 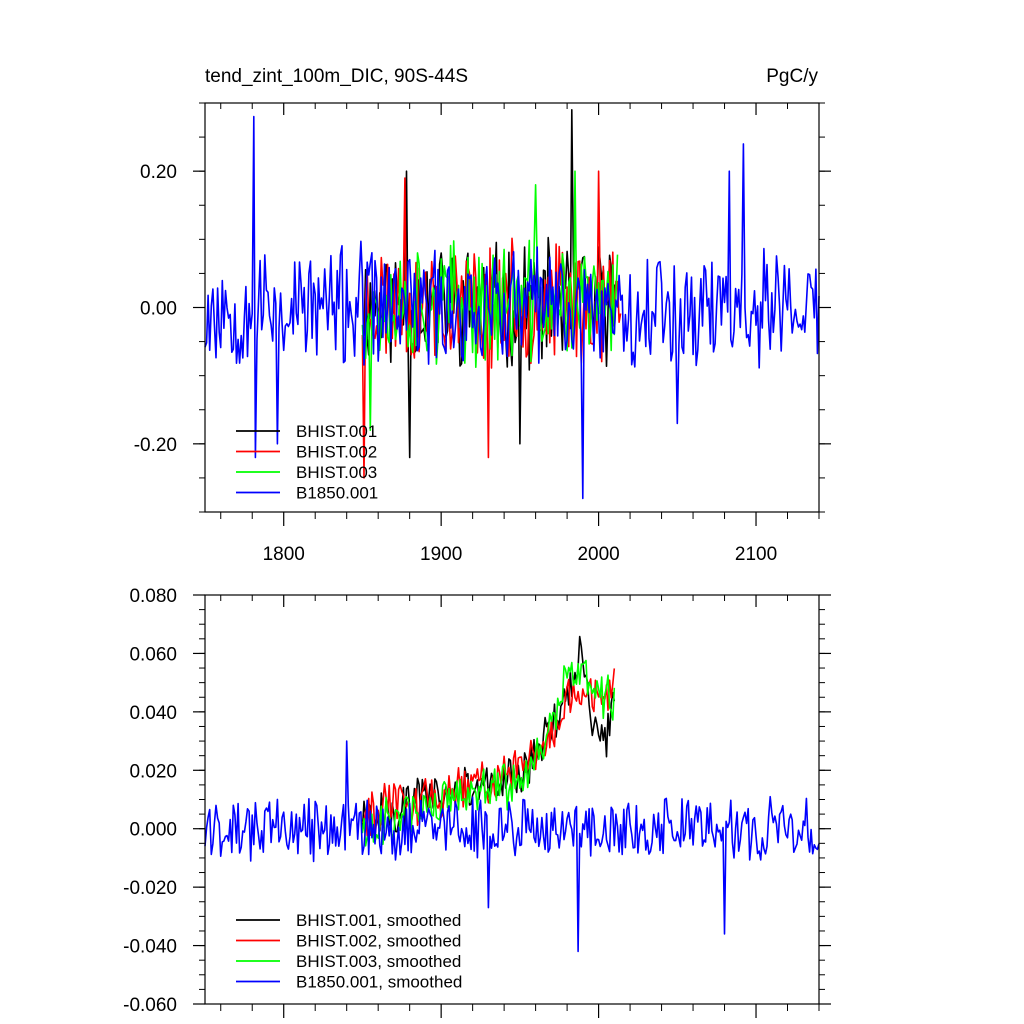 What do you see at coordinates (153, 713) in the screenshot?
I see `y-tick-label-1-5: 0.040` at bounding box center [153, 713].